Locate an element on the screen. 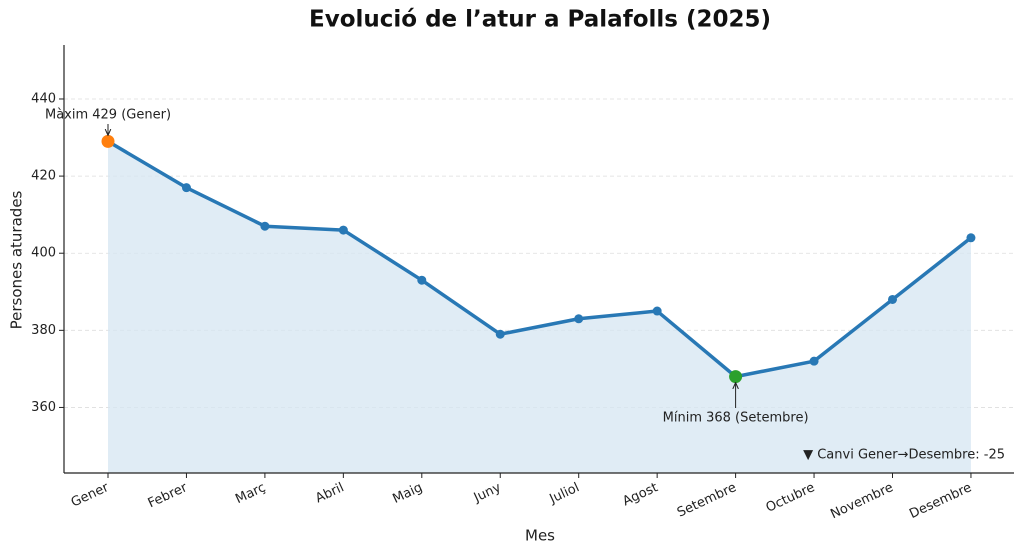 The width and height of the screenshot is (1024, 554). x-tick-label: Febrer is located at coordinates (168, 495).